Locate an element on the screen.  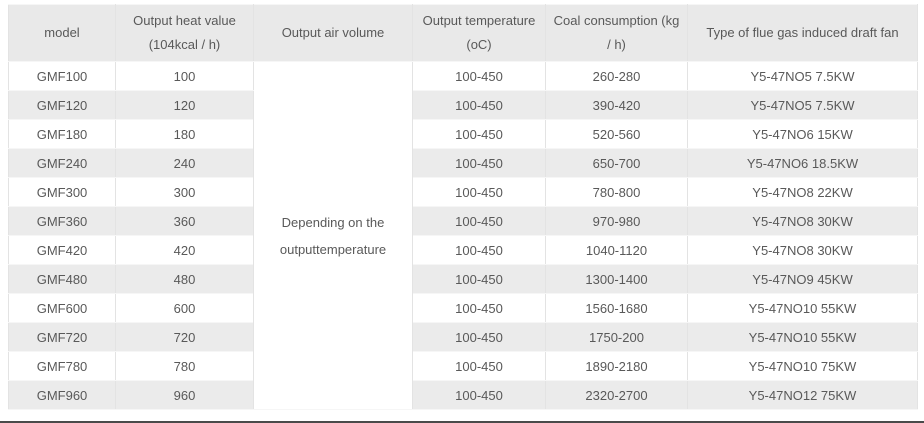
cell-model: GMF780 is located at coordinates (62, 366).